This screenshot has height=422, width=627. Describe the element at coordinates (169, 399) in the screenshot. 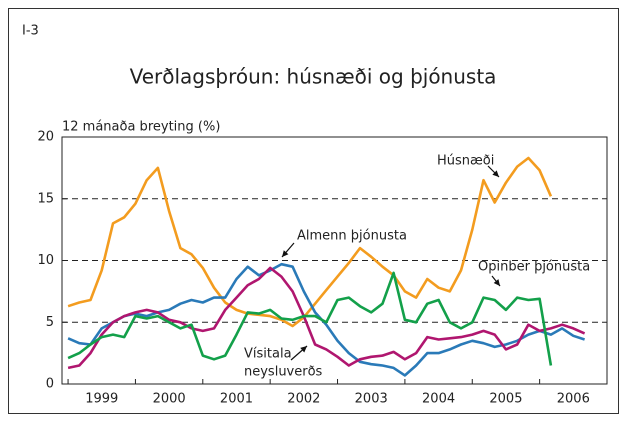

I see `x-tick-label: 2000` at that location.